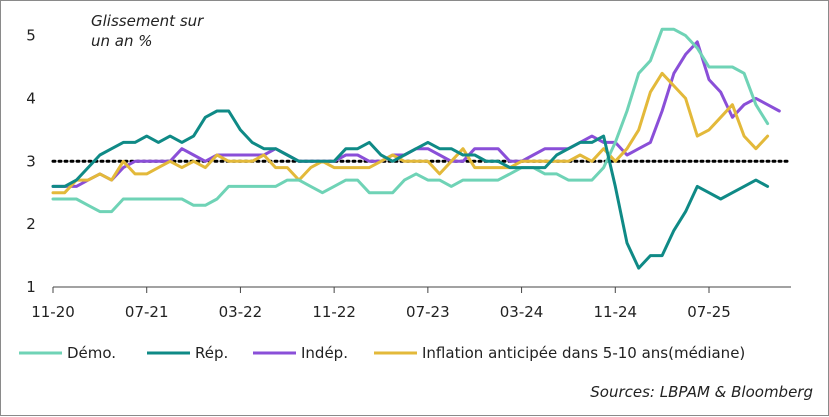  Describe the element at coordinates (31, 224) in the screenshot. I see `y-tick-label: 2` at that location.